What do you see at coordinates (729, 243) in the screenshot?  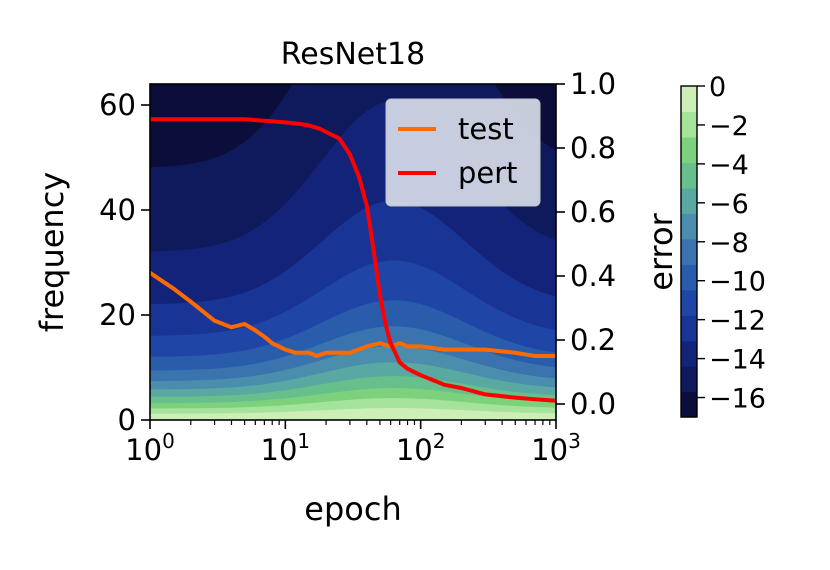 I see `colorbar-tick-label: −8` at bounding box center [729, 243].